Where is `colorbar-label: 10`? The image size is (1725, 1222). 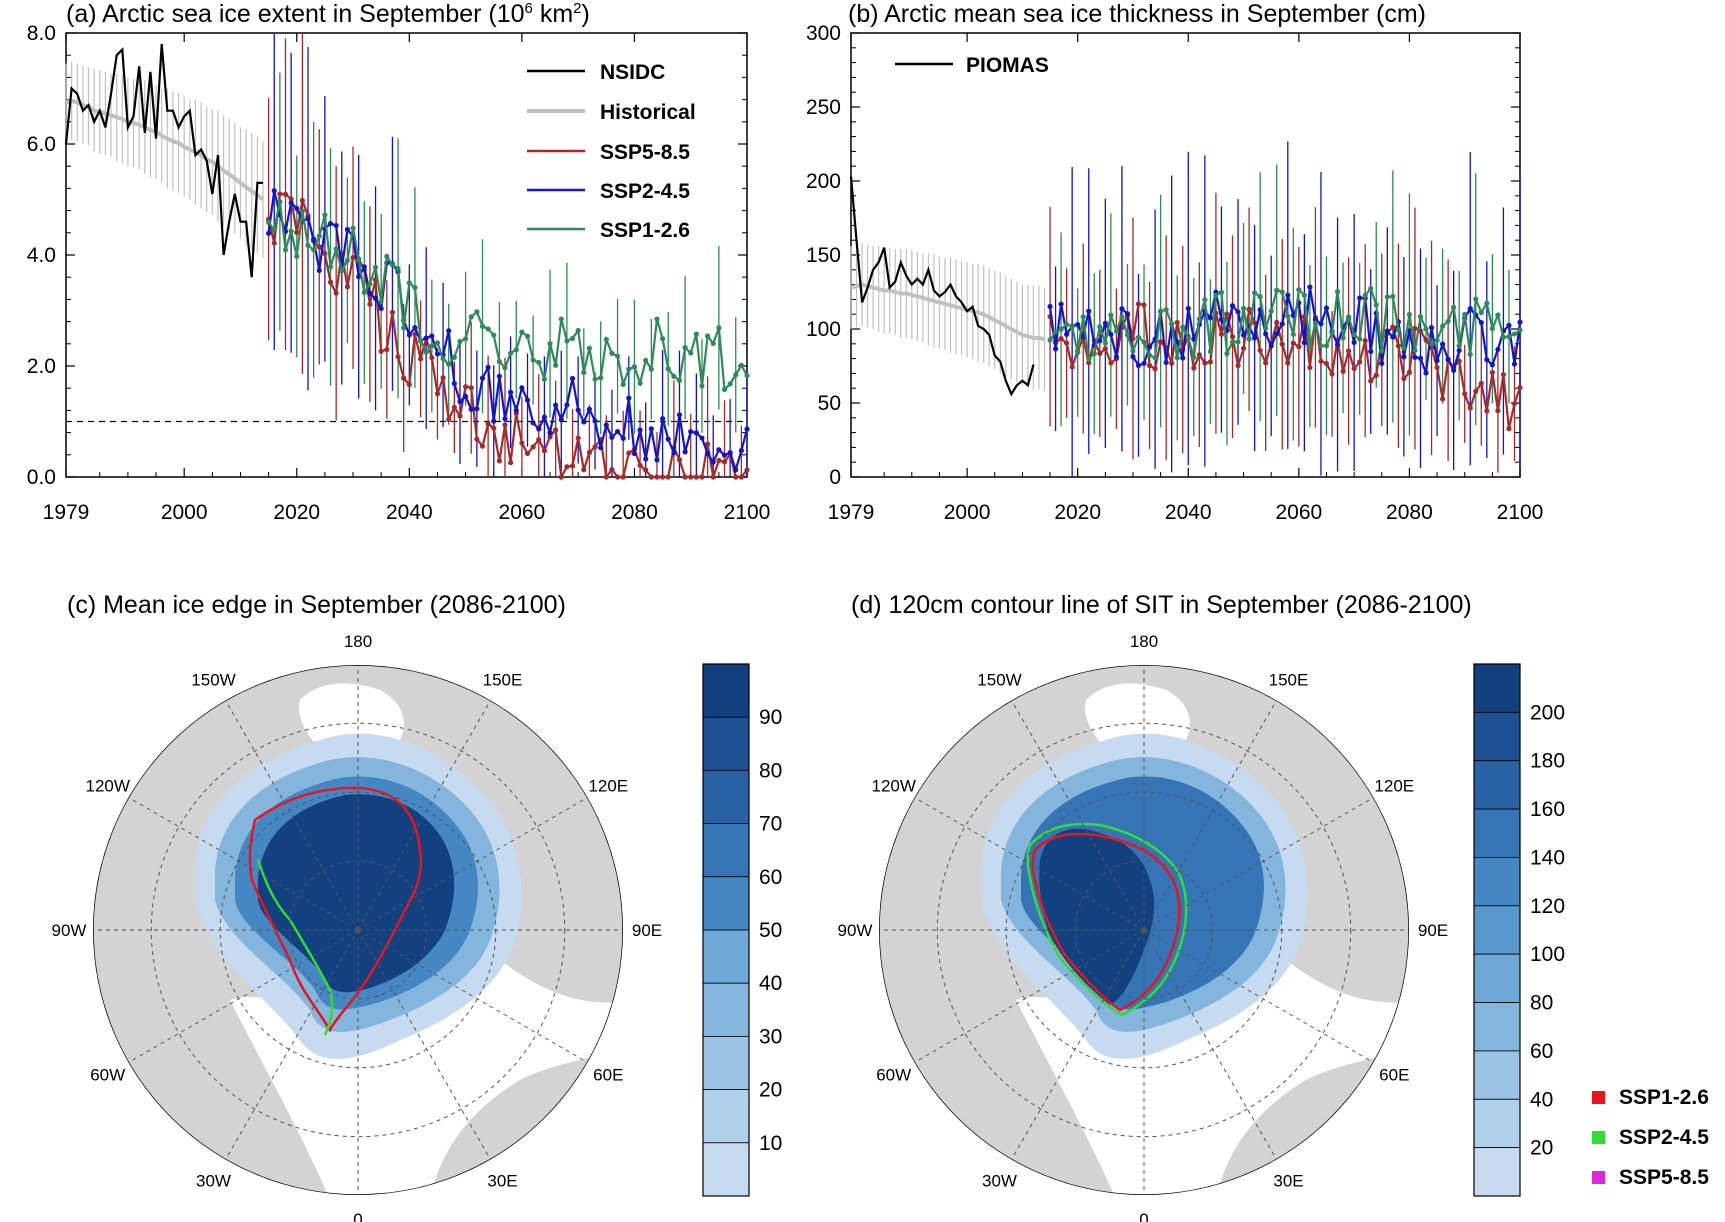 colorbar-label: 10 is located at coordinates (770, 1143).